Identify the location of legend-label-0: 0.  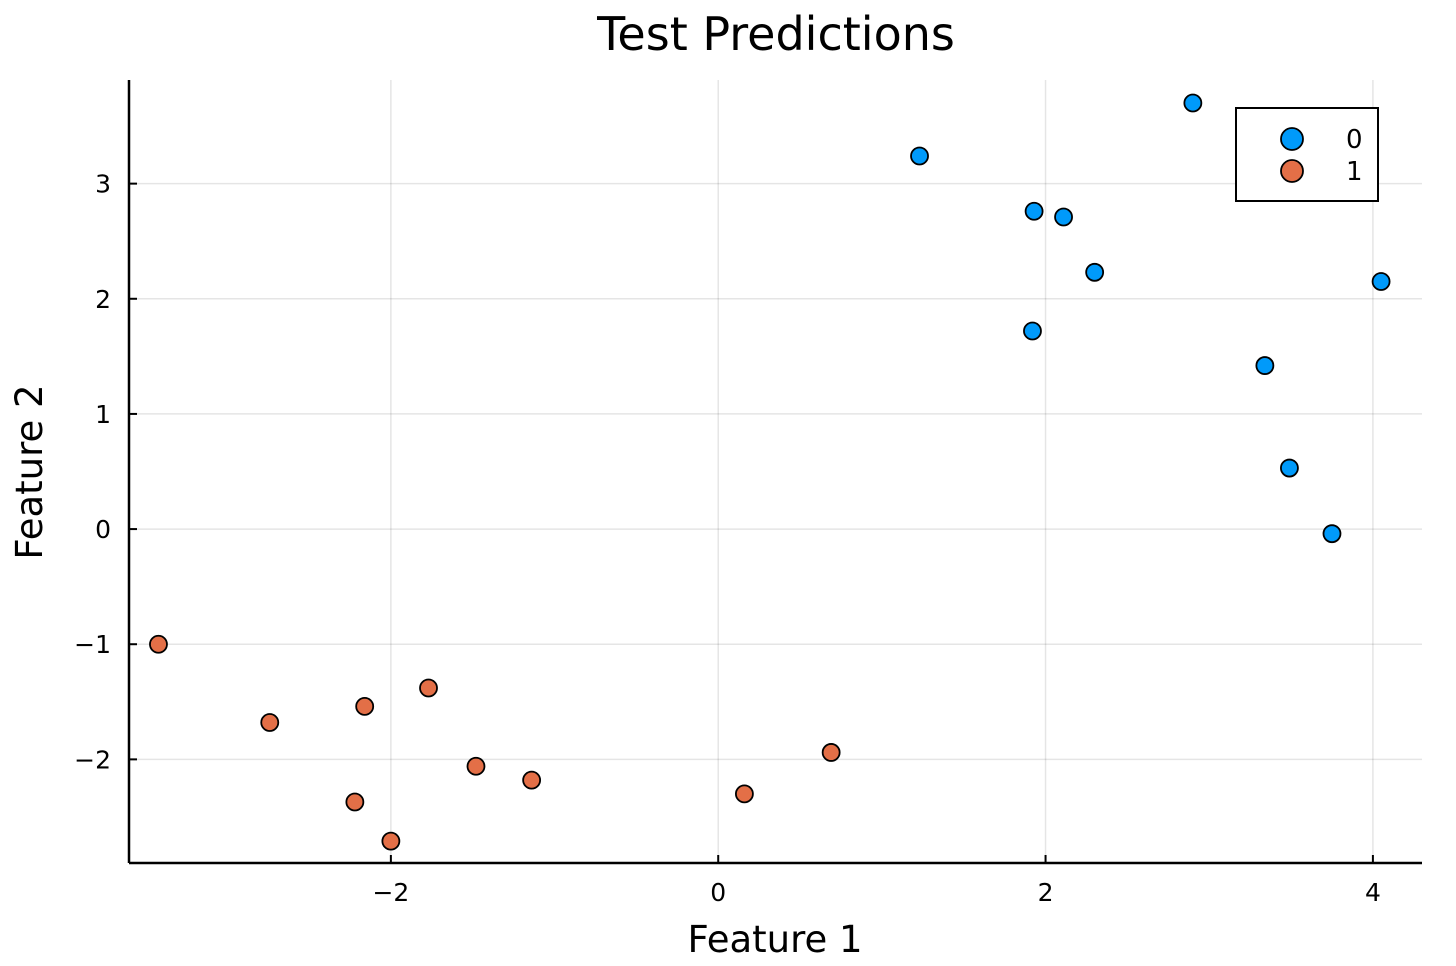
(1354, 140).